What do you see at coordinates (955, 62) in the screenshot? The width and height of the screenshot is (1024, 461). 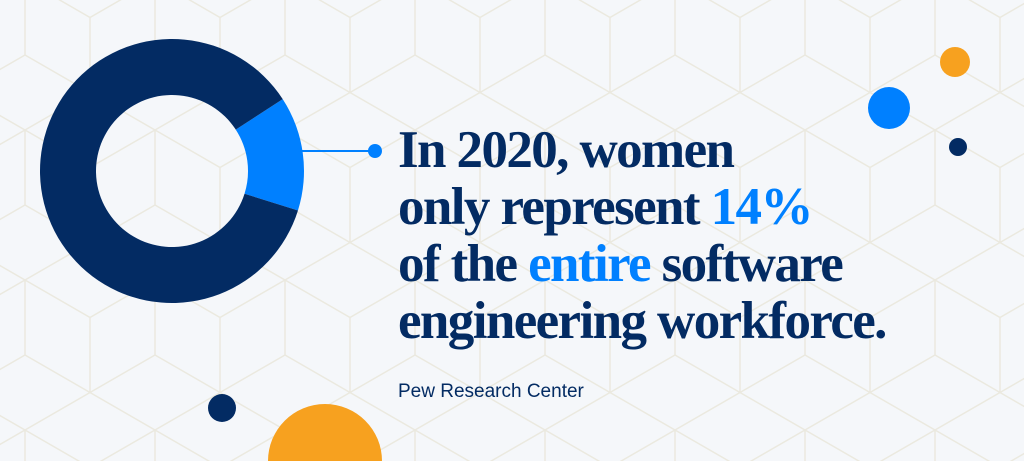 I see `decor-circle-orange-small` at bounding box center [955, 62].